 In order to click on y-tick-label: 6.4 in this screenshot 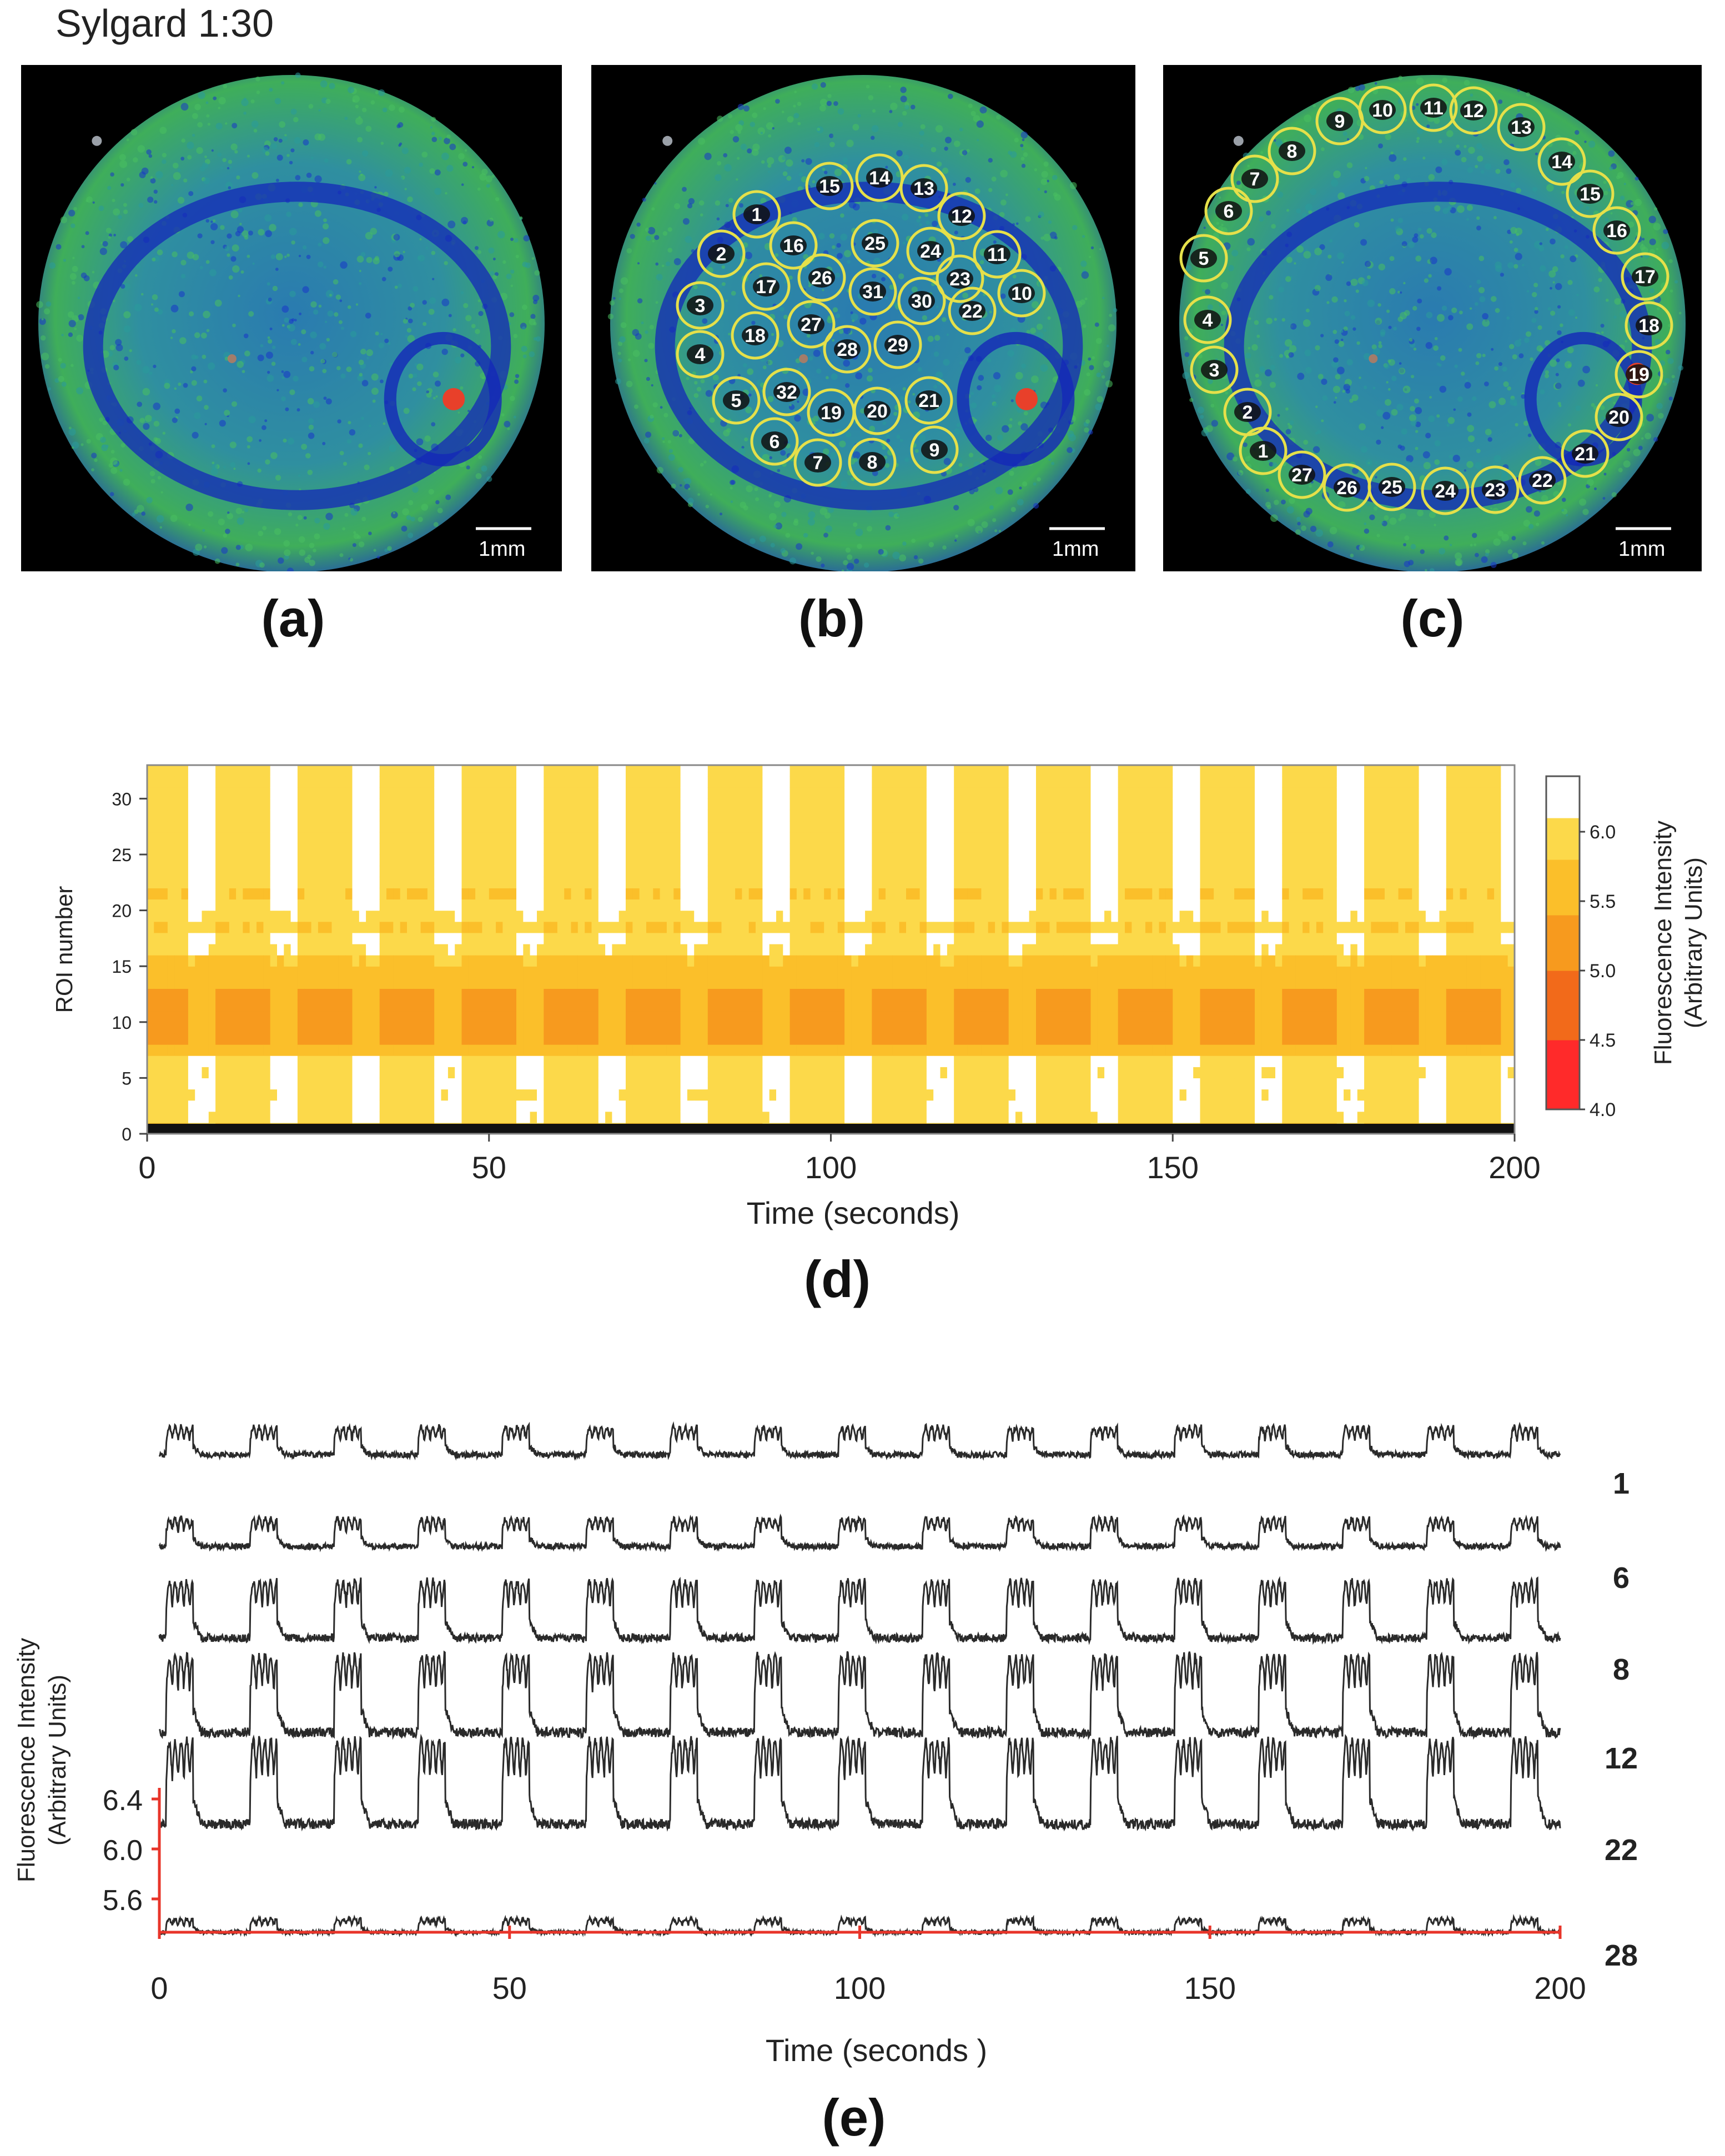, I will do `click(123, 1801)`.